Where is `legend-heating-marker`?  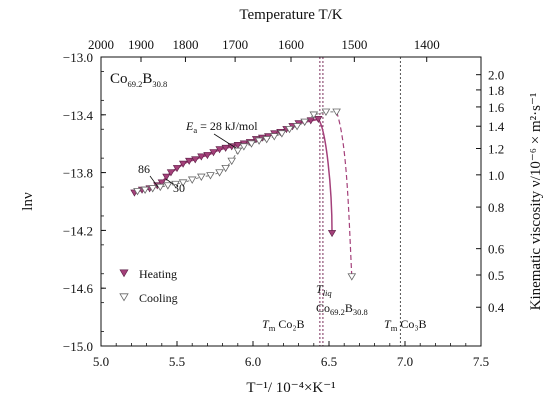
legend-heating-marker is located at coordinates (124, 273).